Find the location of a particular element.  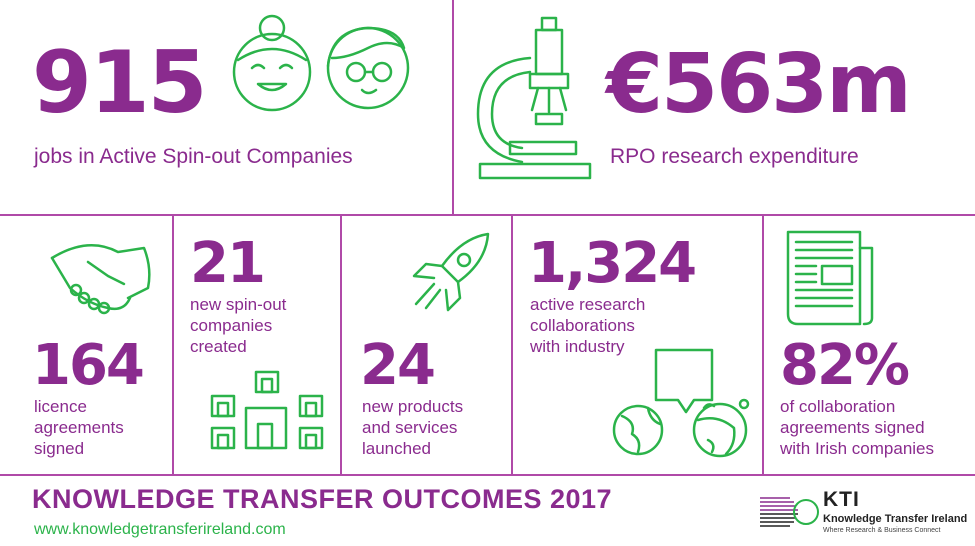

licence-label: licence agreements signed is located at coordinates (79, 427).